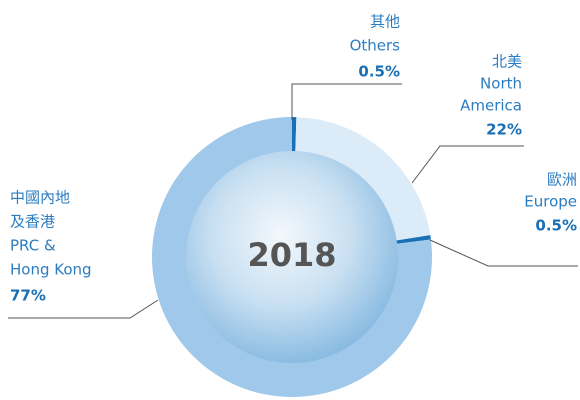  What do you see at coordinates (40, 198) in the screenshot?
I see `segment-label: 中國內地` at bounding box center [40, 198].